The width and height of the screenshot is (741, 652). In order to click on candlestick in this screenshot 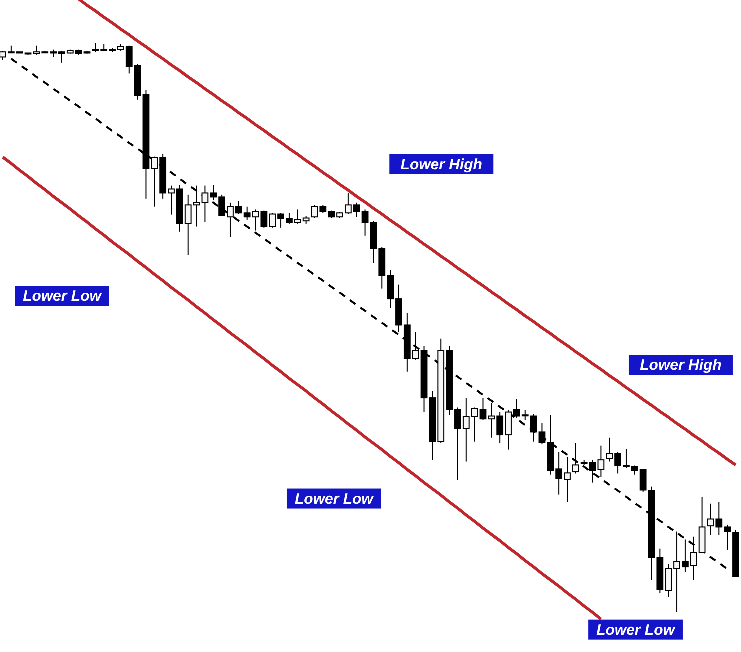, I will do `click(576, 458)`.